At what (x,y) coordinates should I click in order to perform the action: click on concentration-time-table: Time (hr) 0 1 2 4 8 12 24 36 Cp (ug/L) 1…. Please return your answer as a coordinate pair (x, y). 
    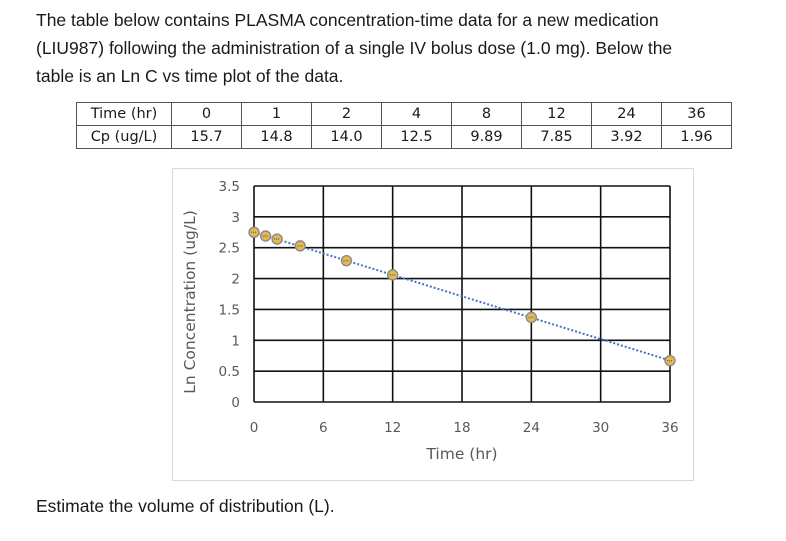
    Looking at the image, I should click on (404, 125).